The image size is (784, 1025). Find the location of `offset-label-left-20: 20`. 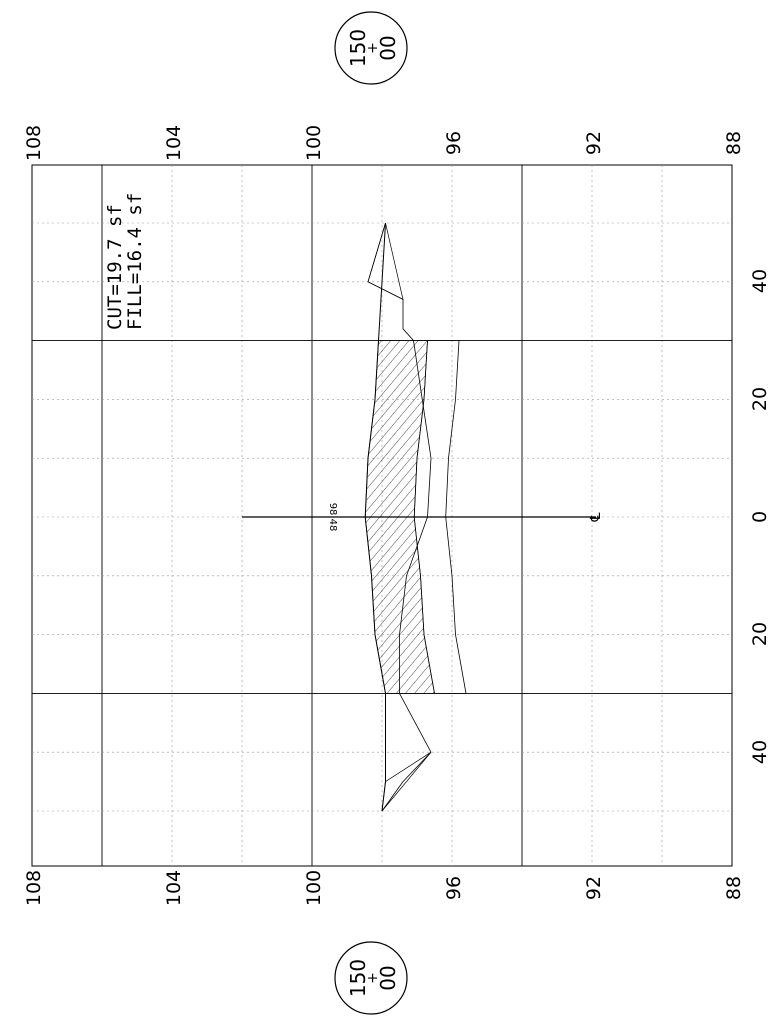

offset-label-left-20: 20 is located at coordinates (760, 399).